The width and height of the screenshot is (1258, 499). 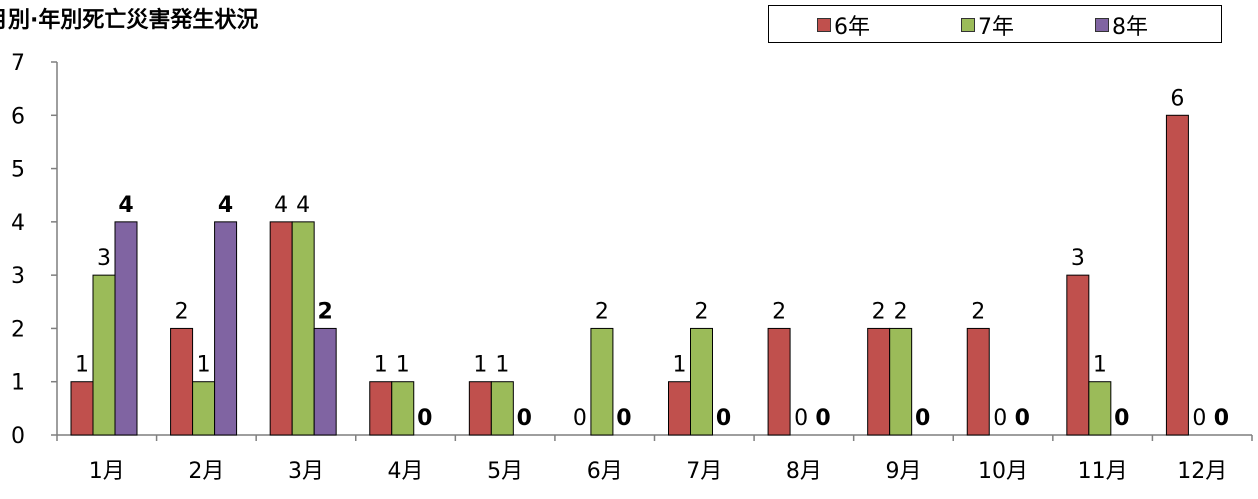 What do you see at coordinates (1130, 27) in the screenshot?
I see `legend-label-8nen: 8年` at bounding box center [1130, 27].